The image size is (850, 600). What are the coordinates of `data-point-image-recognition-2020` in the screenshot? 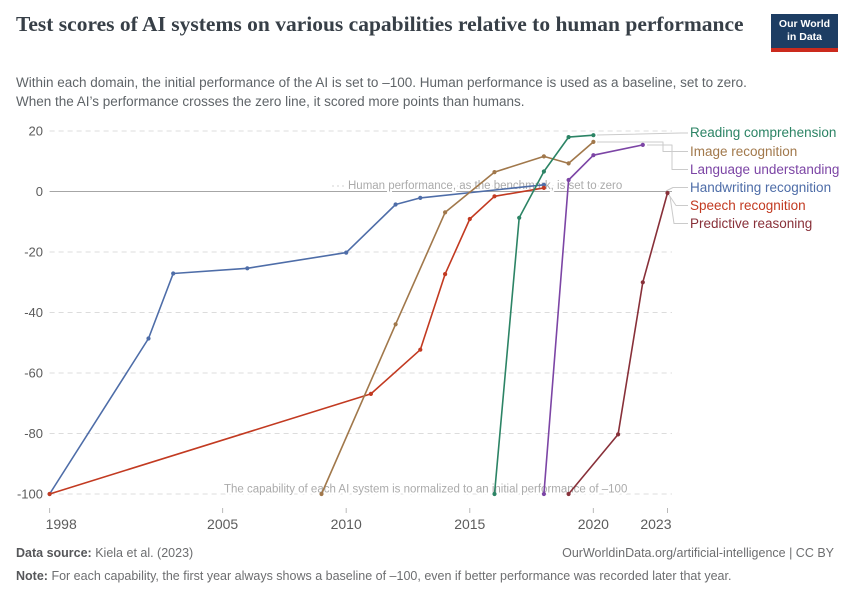 It's located at (593, 141).